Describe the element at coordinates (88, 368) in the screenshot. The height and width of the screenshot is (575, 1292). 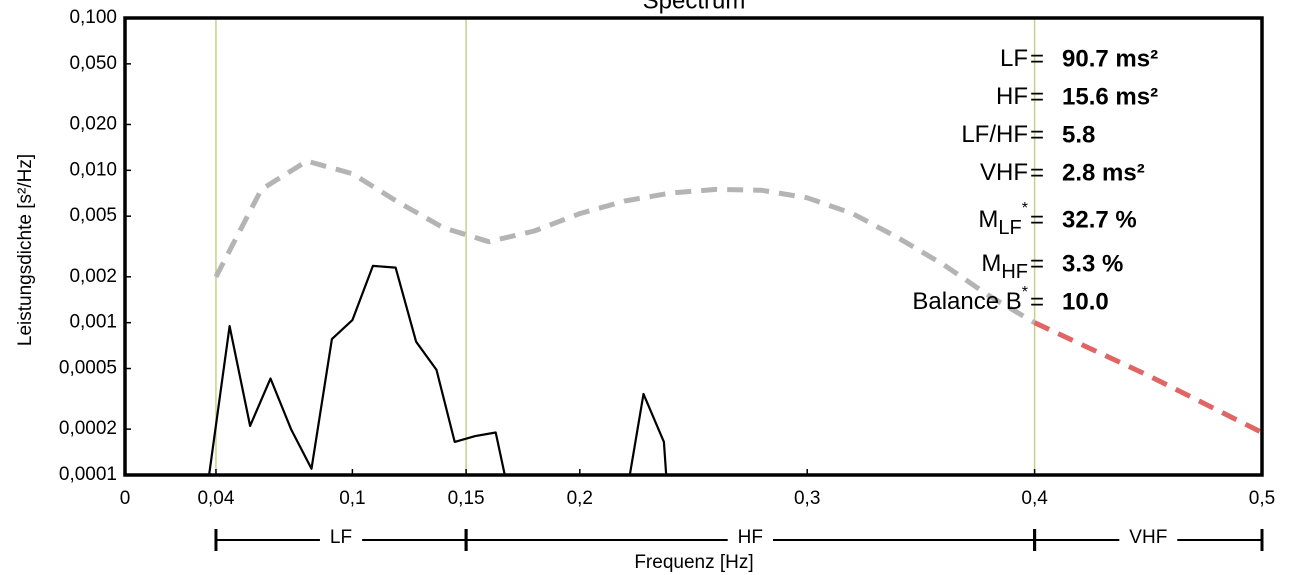
I see `y-tick-label: 0,0005` at that location.